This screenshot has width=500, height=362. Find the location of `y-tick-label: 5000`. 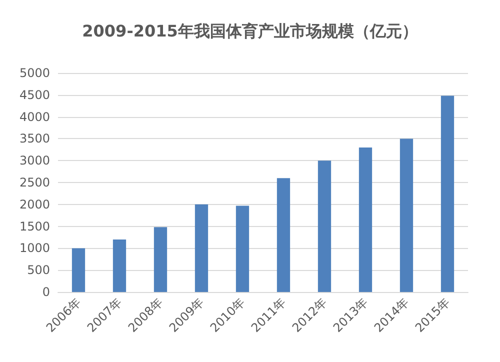

y-tick-label: 5000 is located at coordinates (34, 73).